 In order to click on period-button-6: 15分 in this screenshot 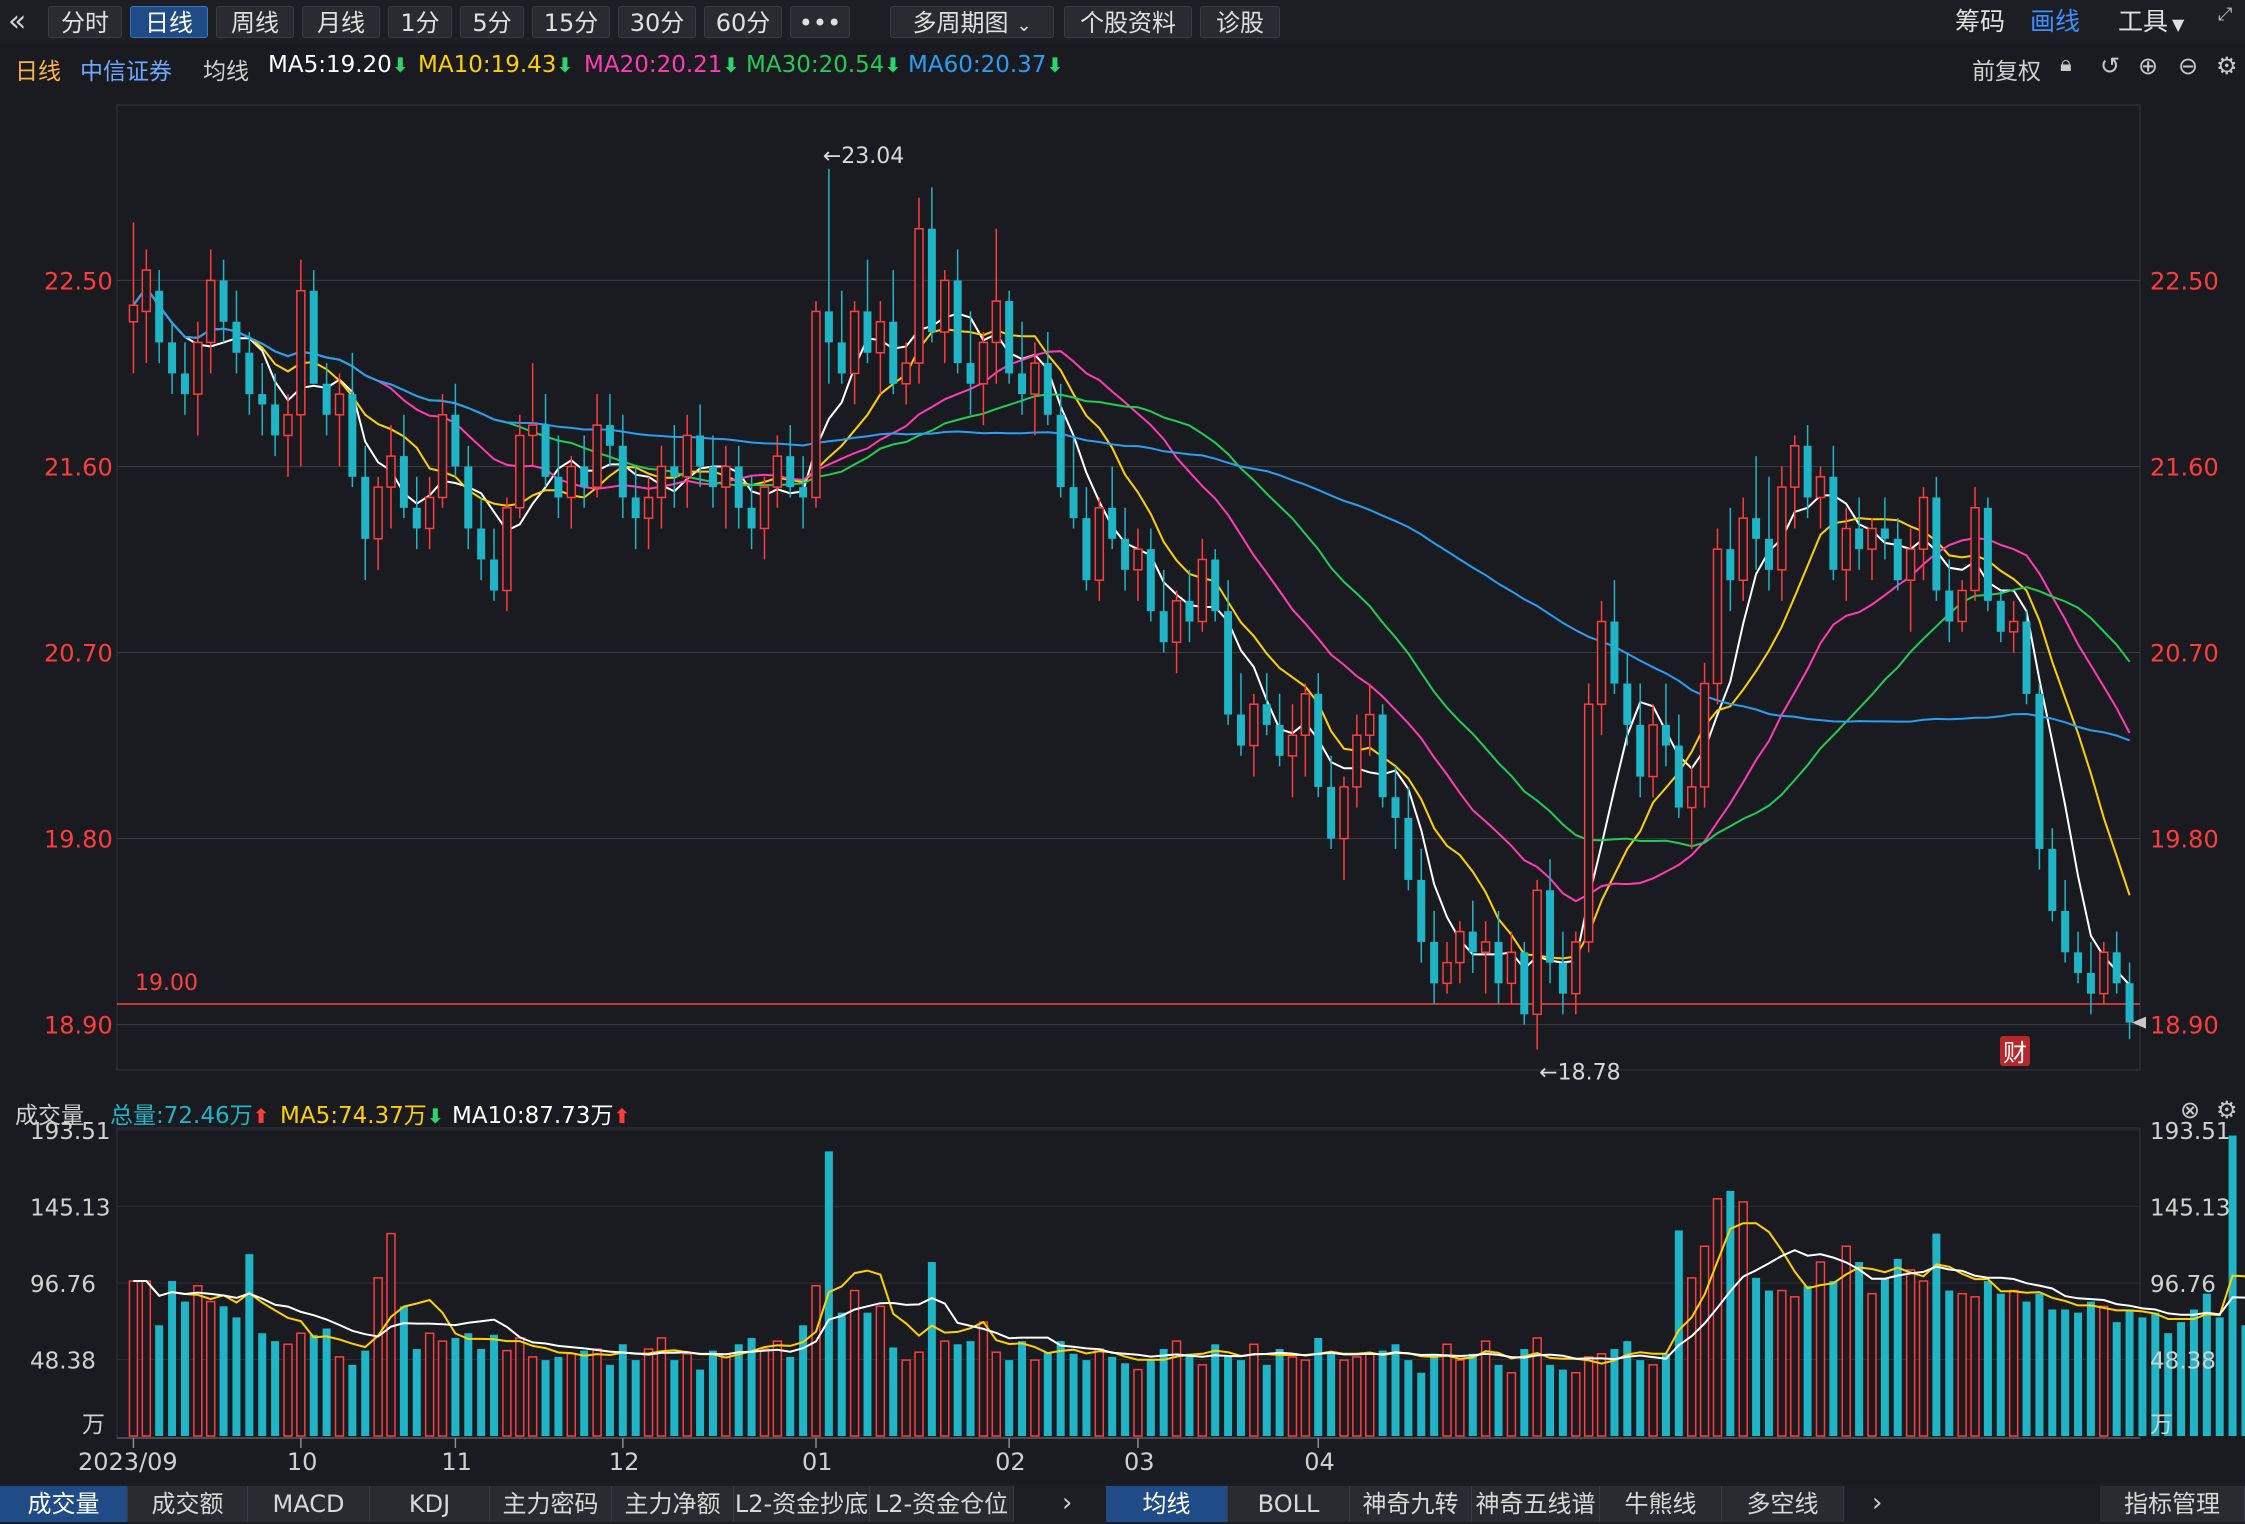, I will do `click(571, 22)`.